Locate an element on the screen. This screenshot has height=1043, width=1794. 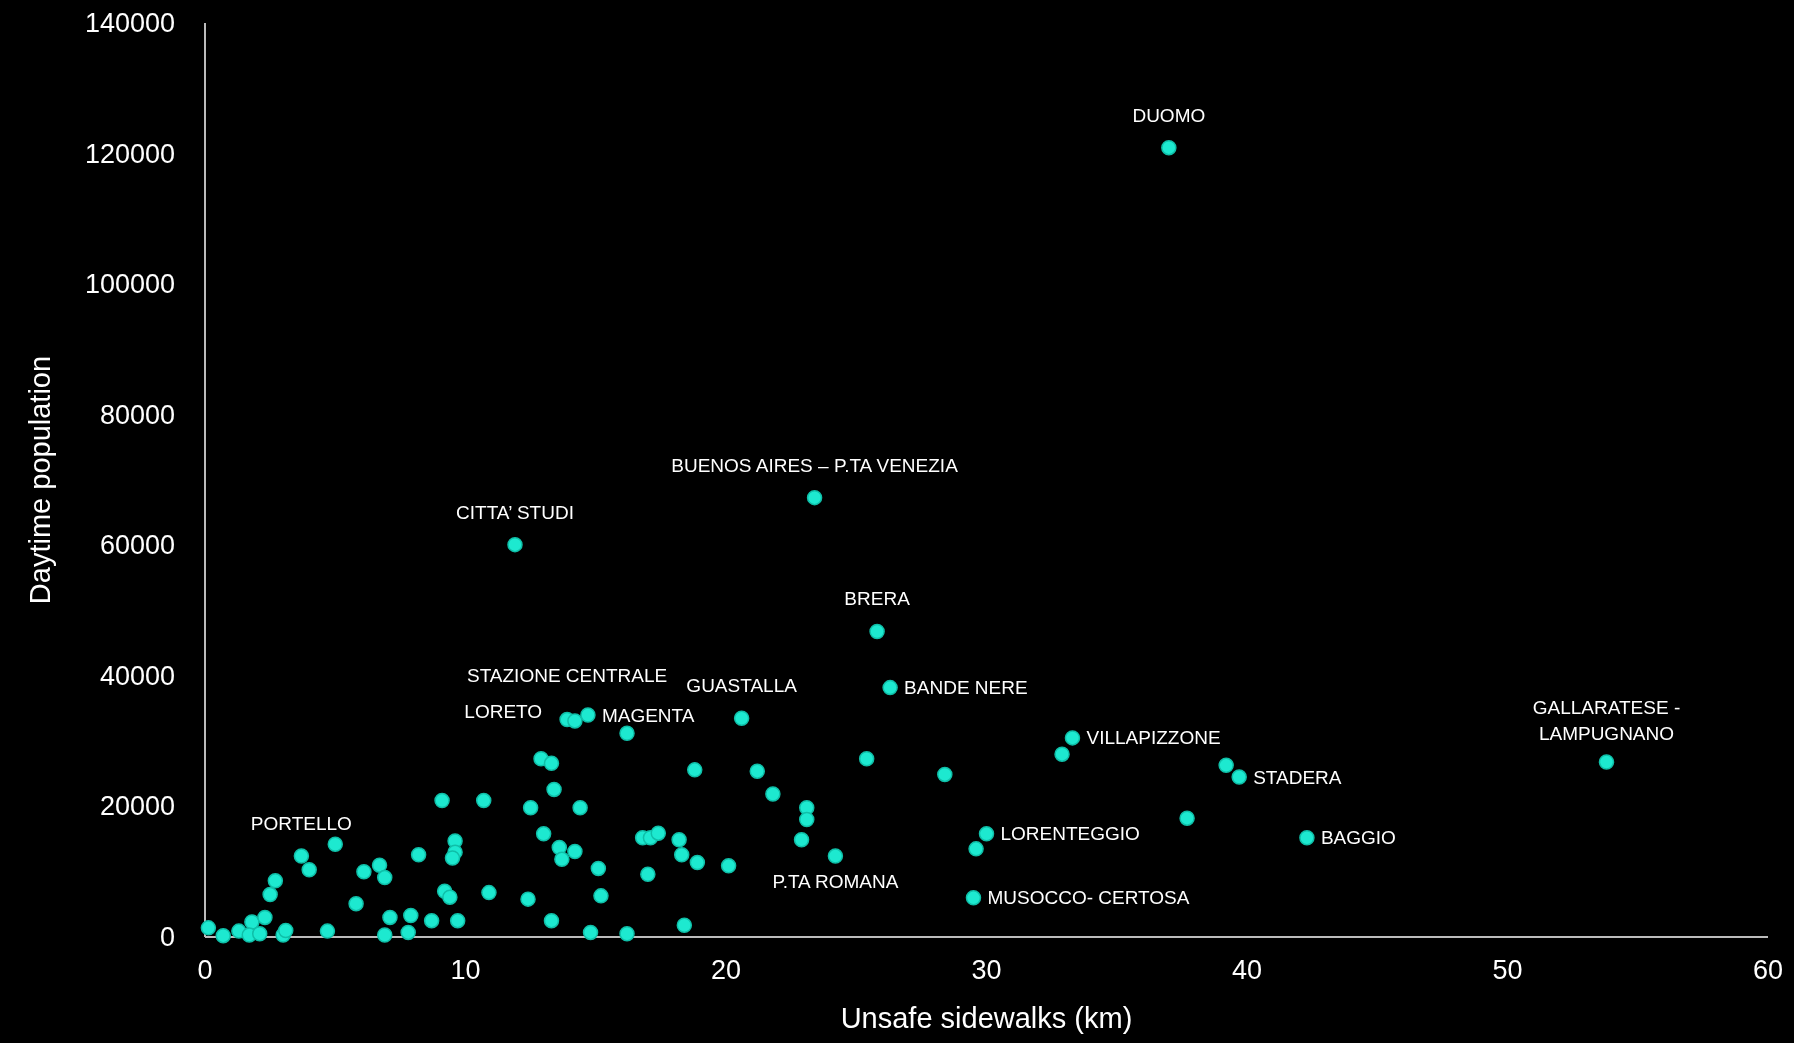
y-tick-label: 40000 is located at coordinates (137, 675).